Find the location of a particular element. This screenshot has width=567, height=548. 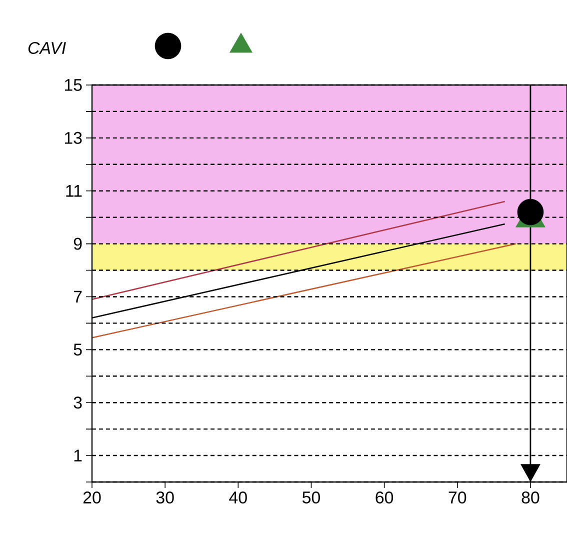

y-tick-label: 9 is located at coordinates (78, 244).